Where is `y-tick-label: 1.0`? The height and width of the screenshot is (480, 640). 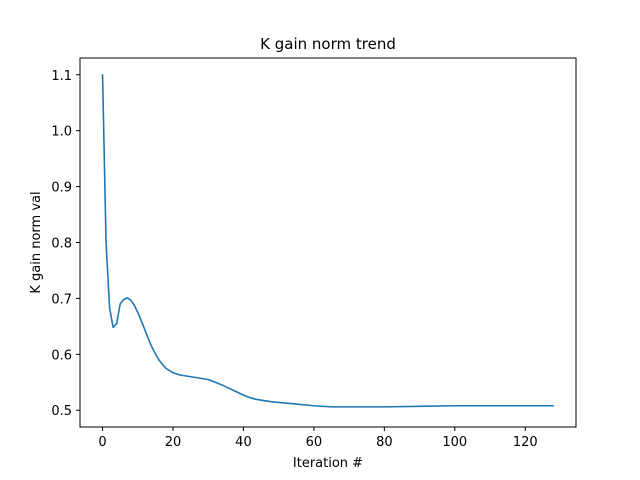
y-tick-label: 1.0 is located at coordinates (61, 132).